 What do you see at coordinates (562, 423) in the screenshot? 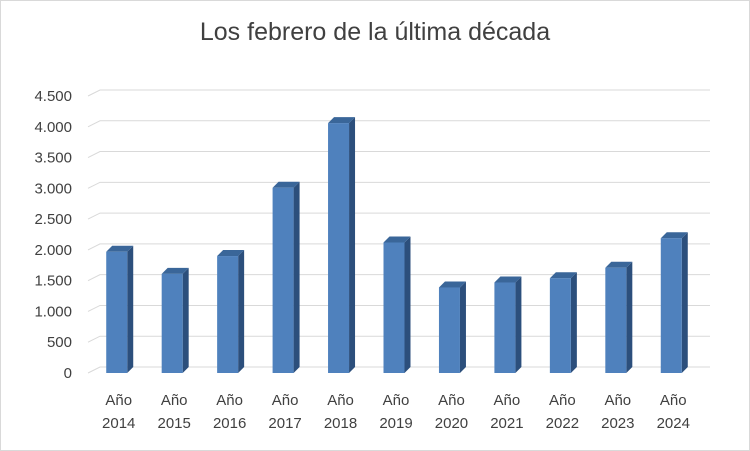
I see `x-tick-label-line2: 2022` at bounding box center [562, 423].